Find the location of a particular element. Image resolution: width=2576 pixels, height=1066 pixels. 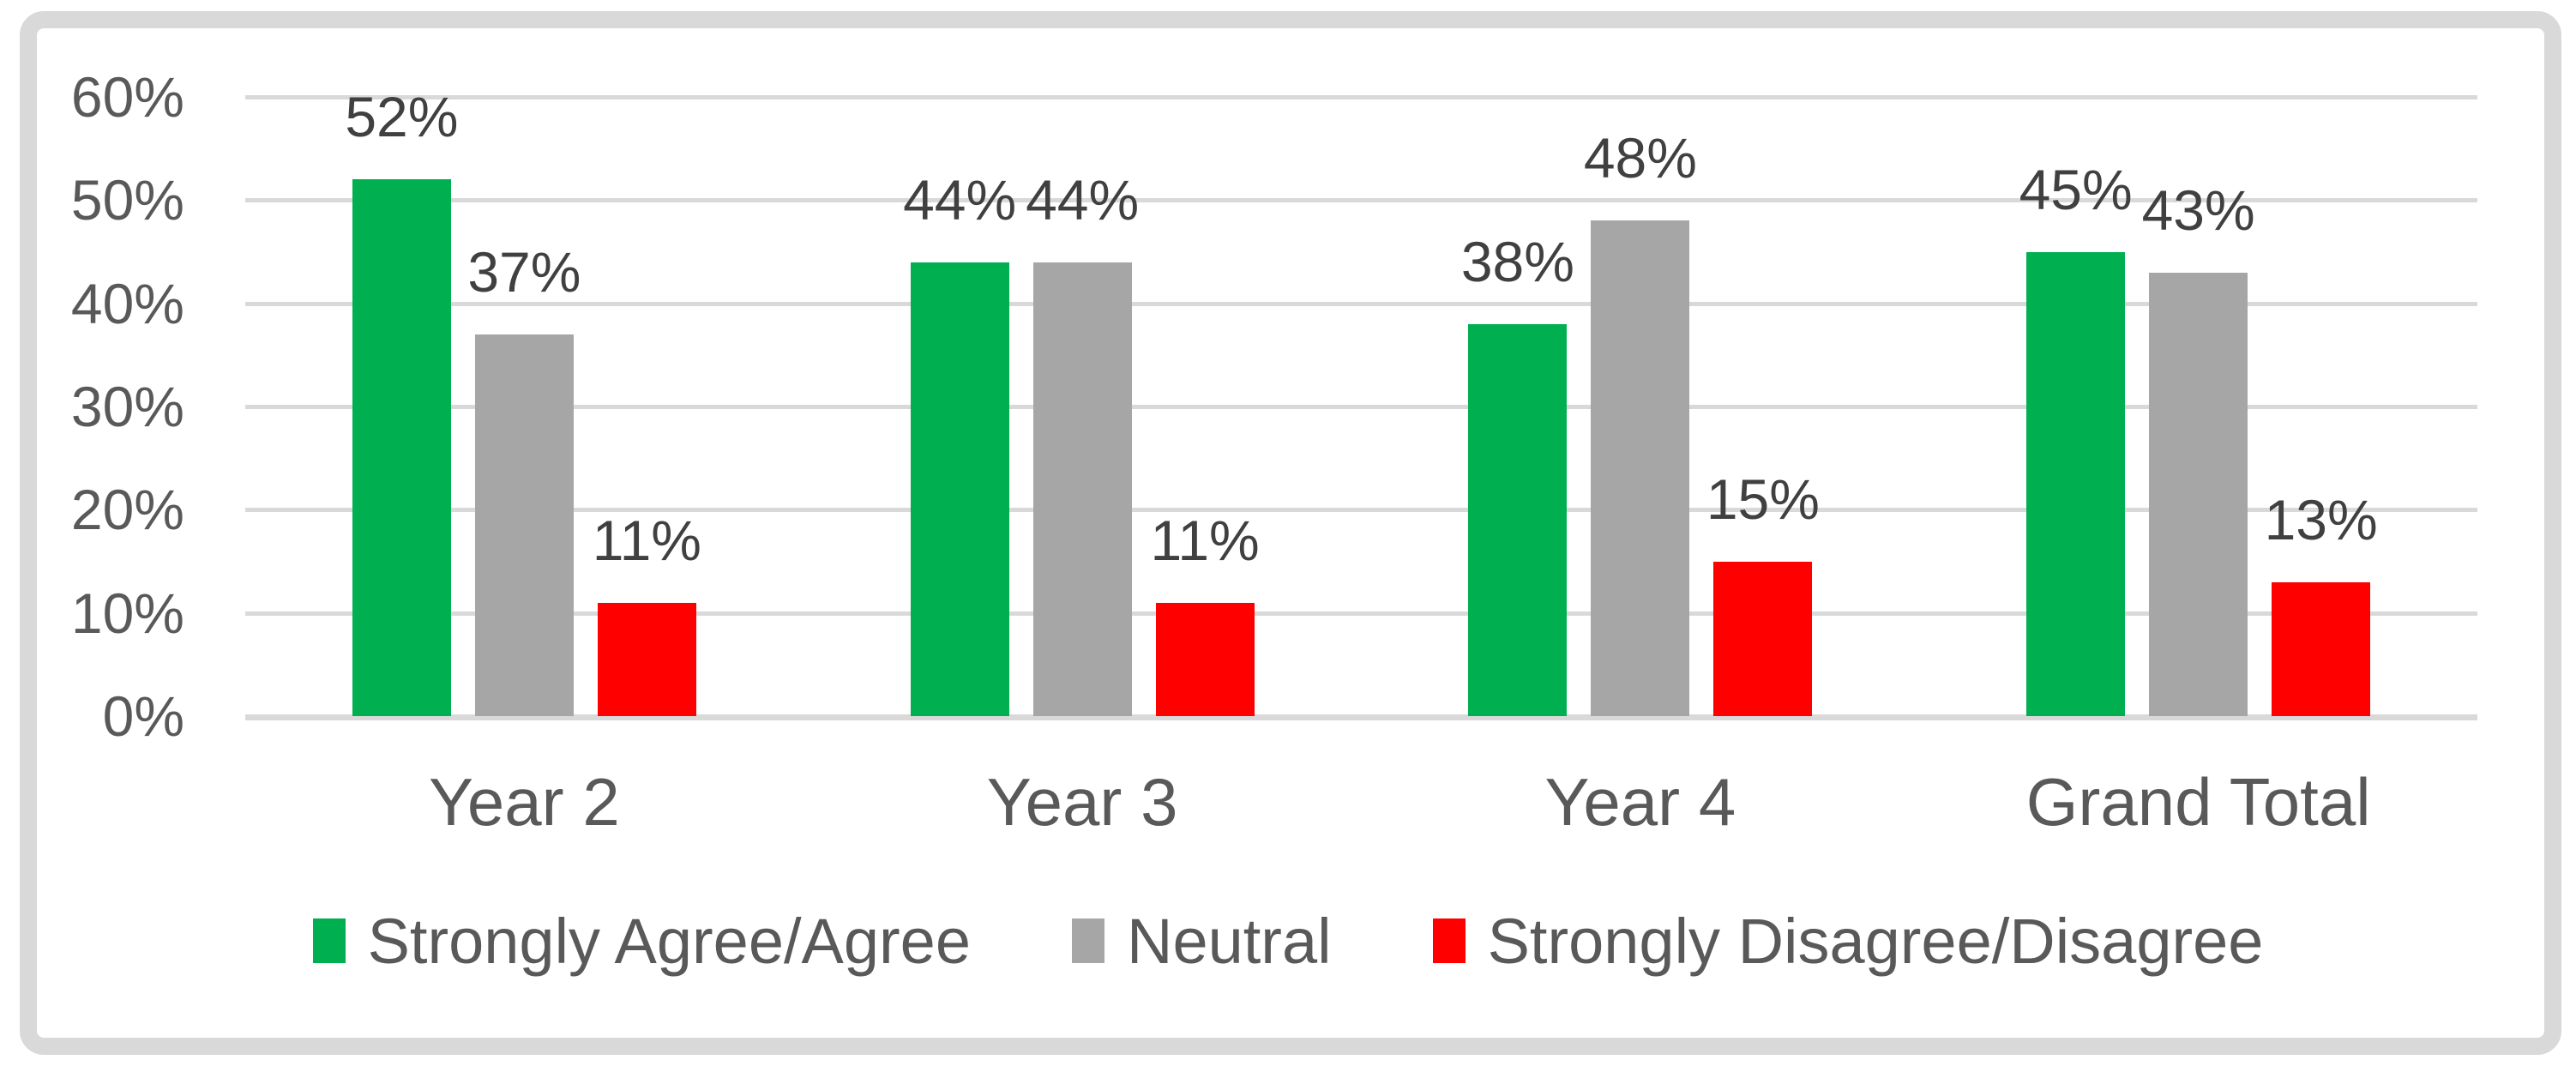

legend-item: Neutral is located at coordinates (1202, 941).